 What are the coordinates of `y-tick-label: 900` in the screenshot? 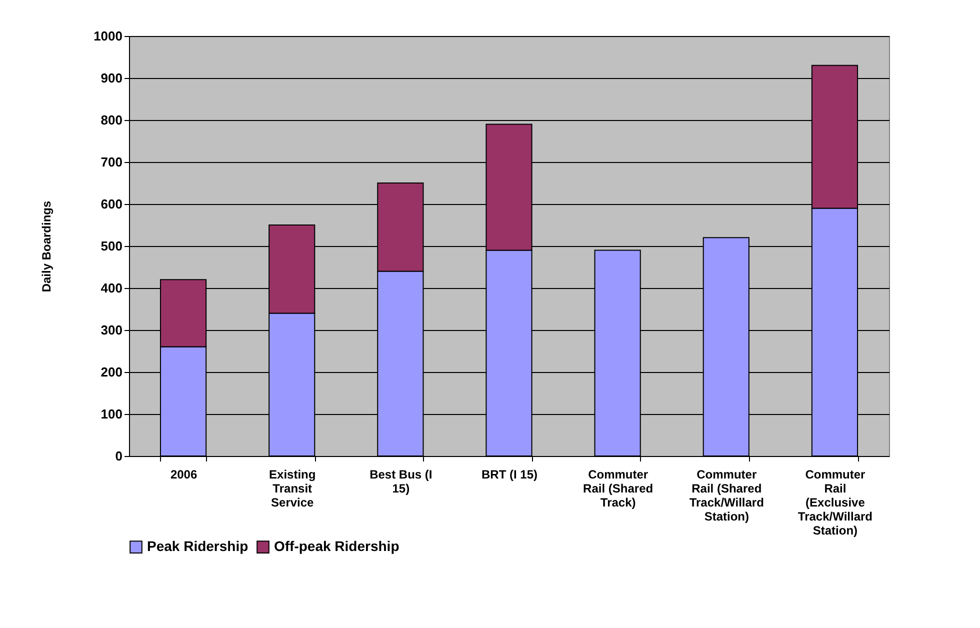 It's located at (111, 78).